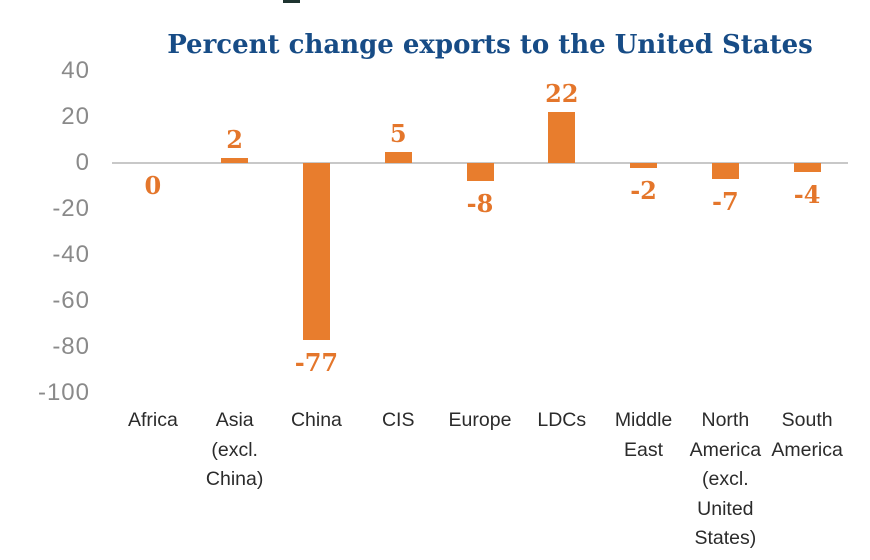 This screenshot has width=870, height=560. What do you see at coordinates (82, 162) in the screenshot?
I see `y-tick-label: 0` at bounding box center [82, 162].